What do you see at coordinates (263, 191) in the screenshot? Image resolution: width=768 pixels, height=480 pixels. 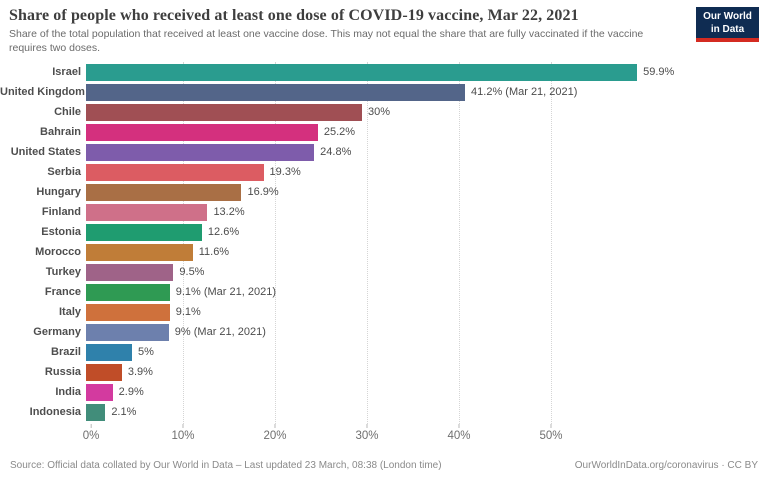 I see `value-label: 16.9%` at bounding box center [263, 191].